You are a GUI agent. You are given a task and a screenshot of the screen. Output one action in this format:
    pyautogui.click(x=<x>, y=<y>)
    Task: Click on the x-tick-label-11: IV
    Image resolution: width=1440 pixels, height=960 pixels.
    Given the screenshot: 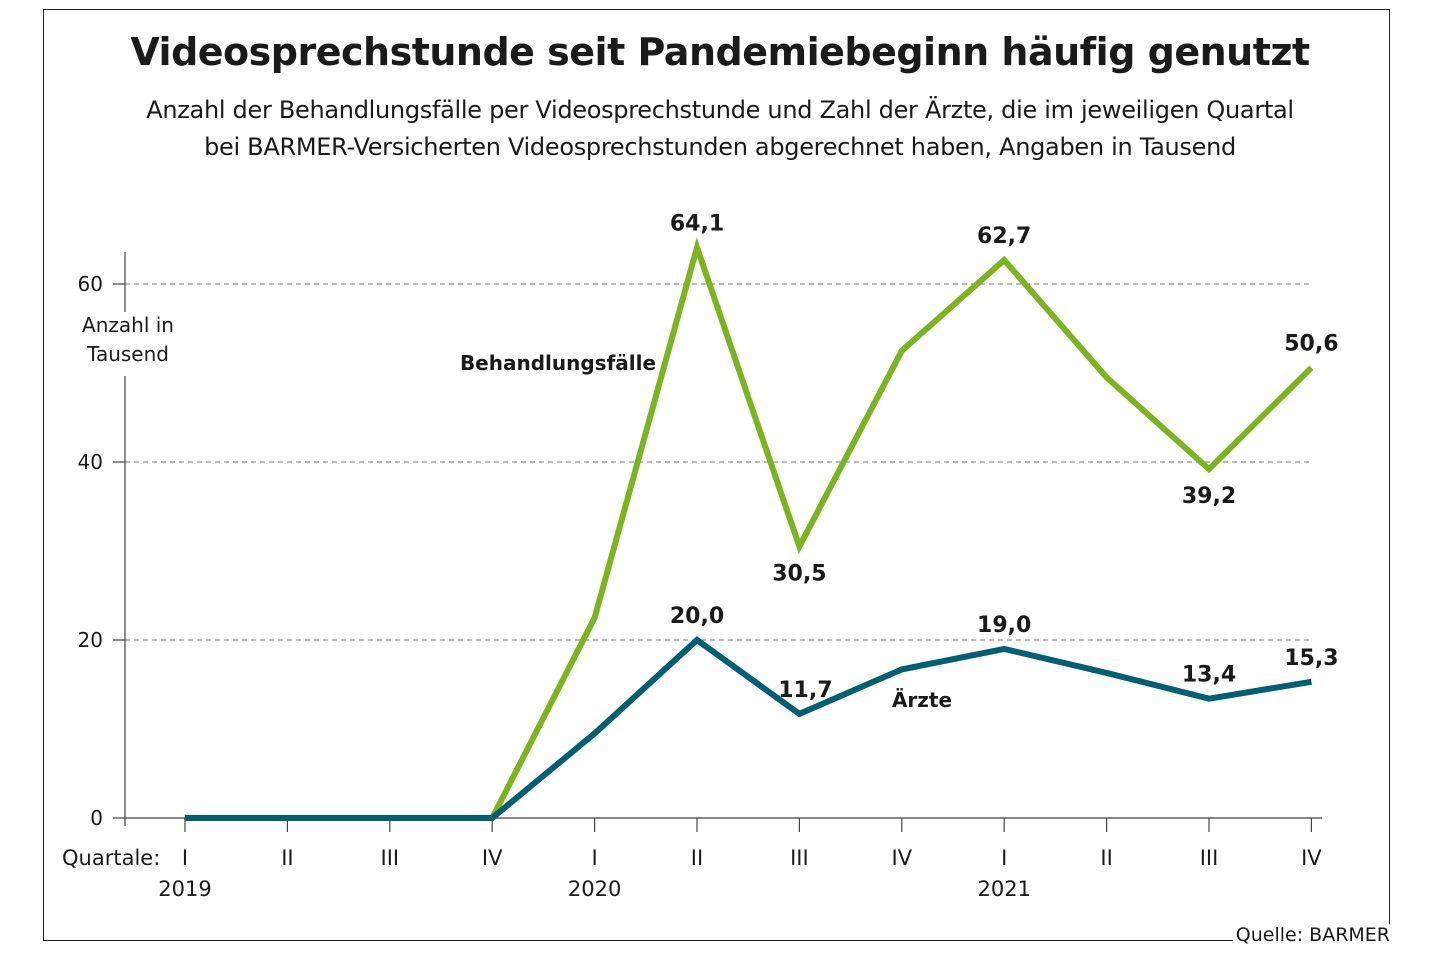 What is the action you would take?
    pyautogui.click(x=1311, y=858)
    